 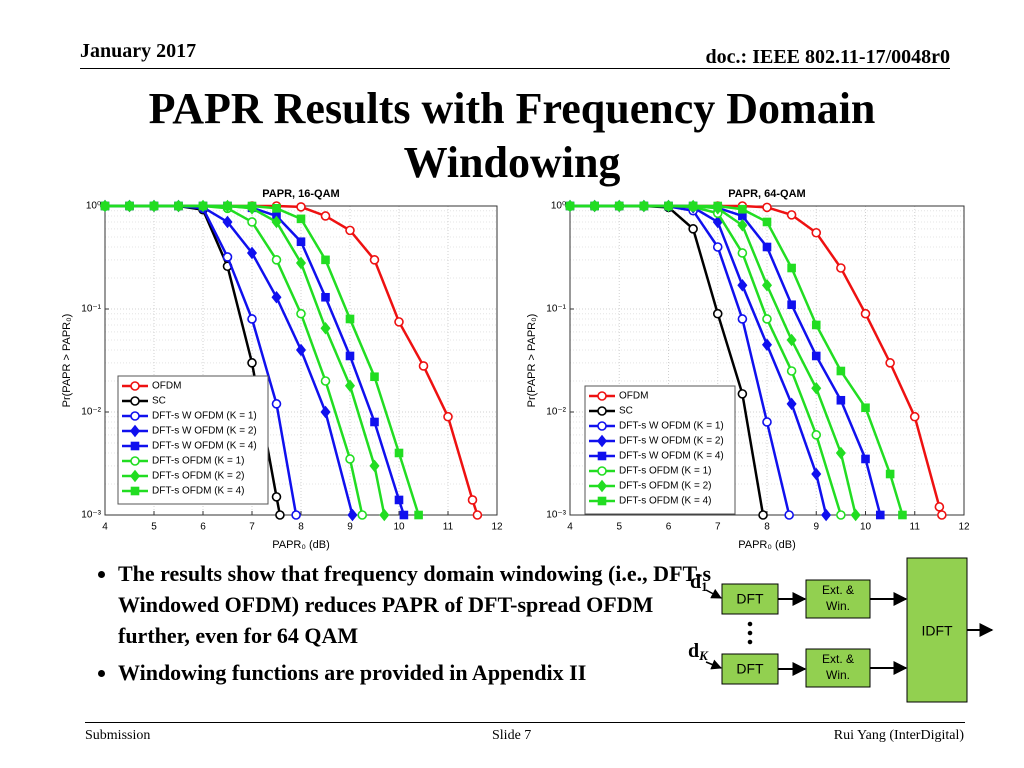 I want to click on x-tick-label: 8, so click(x=301, y=527).